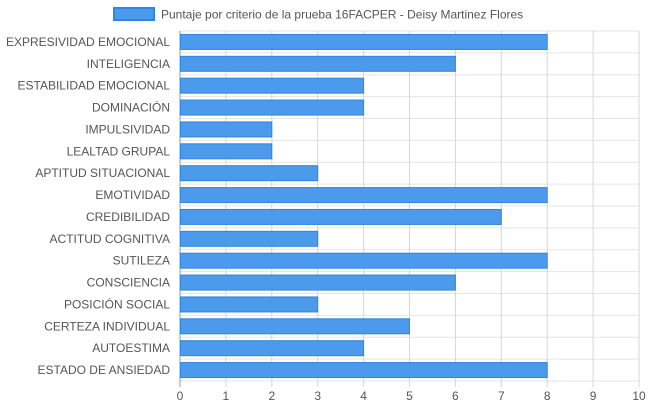  Describe the element at coordinates (110, 239) in the screenshot. I see `category-label: ACTITUD COGNITIVA` at that location.